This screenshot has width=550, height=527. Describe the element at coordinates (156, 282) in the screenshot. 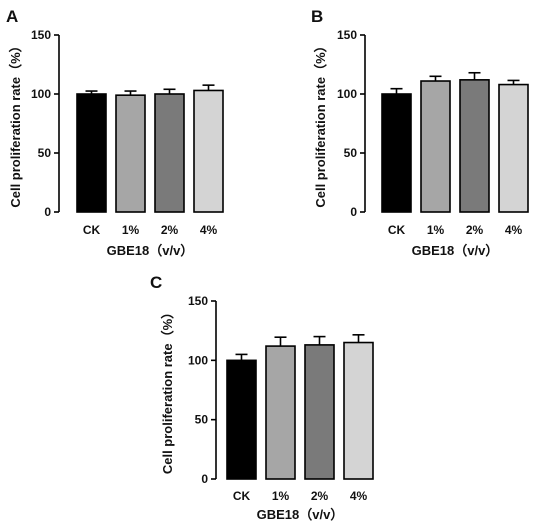

I see `panel-letter: C` at that location.